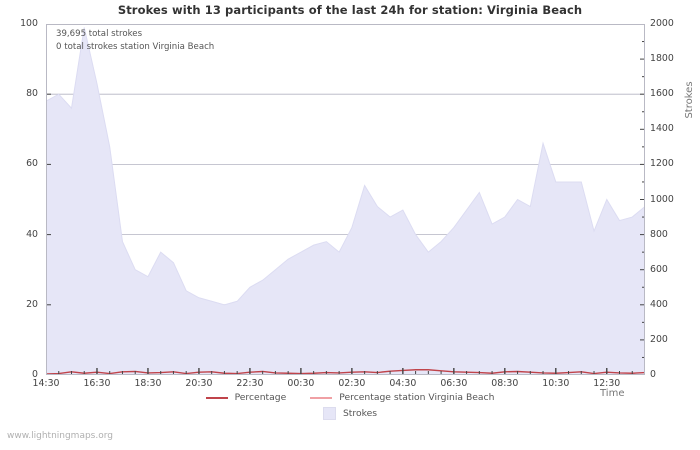  I want to click on legend-item: Percentage, so click(246, 397).